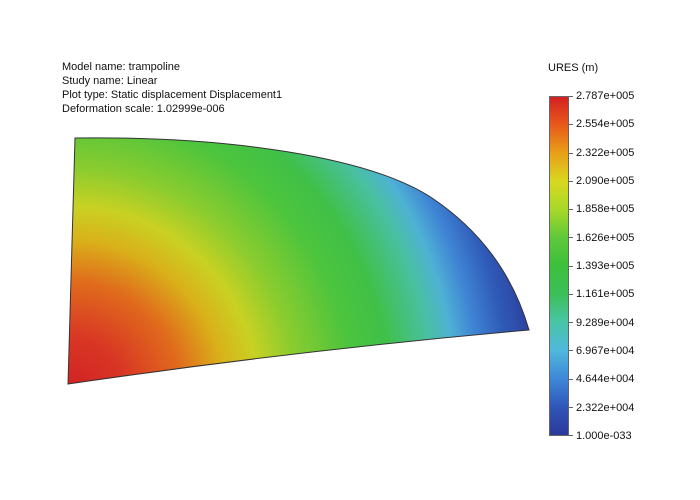 Image resolution: width=700 pixels, height=500 pixels. Describe the element at coordinates (605, 294) in the screenshot. I see `legend-label: 1.161e+005` at that location.